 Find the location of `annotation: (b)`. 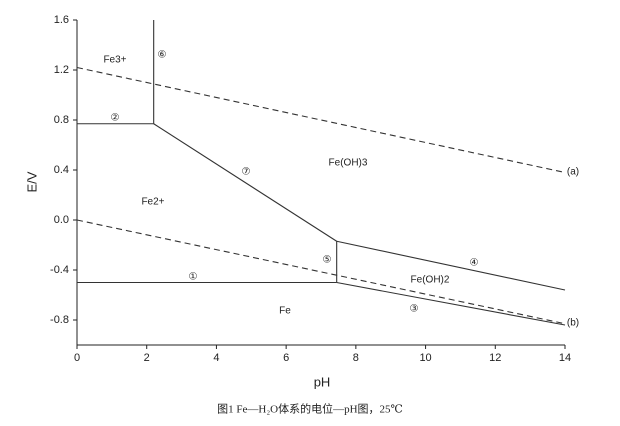

annotation: (b) is located at coordinates (573, 323).